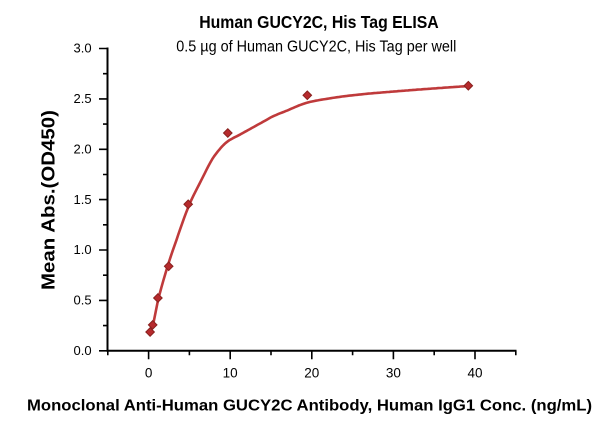 This screenshot has height=421, width=600. Describe the element at coordinates (474, 373) in the screenshot. I see `svg-text: 40` at that location.